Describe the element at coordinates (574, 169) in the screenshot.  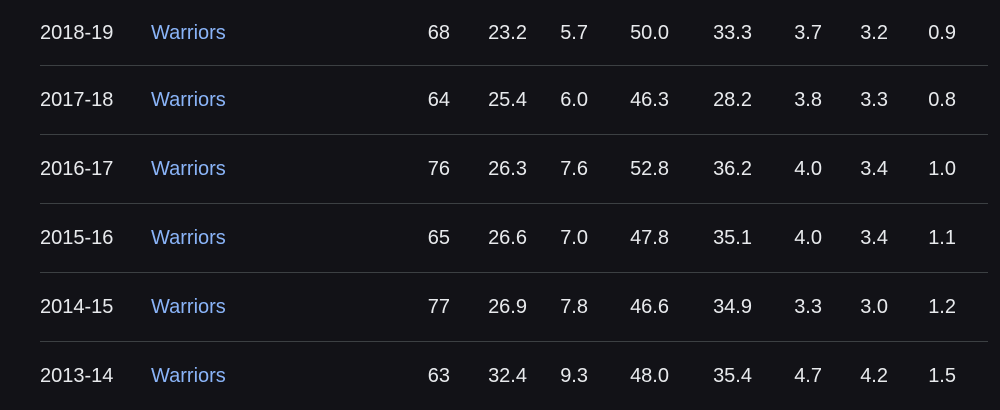
I see `rebounds-cell: 7.6` at that location.